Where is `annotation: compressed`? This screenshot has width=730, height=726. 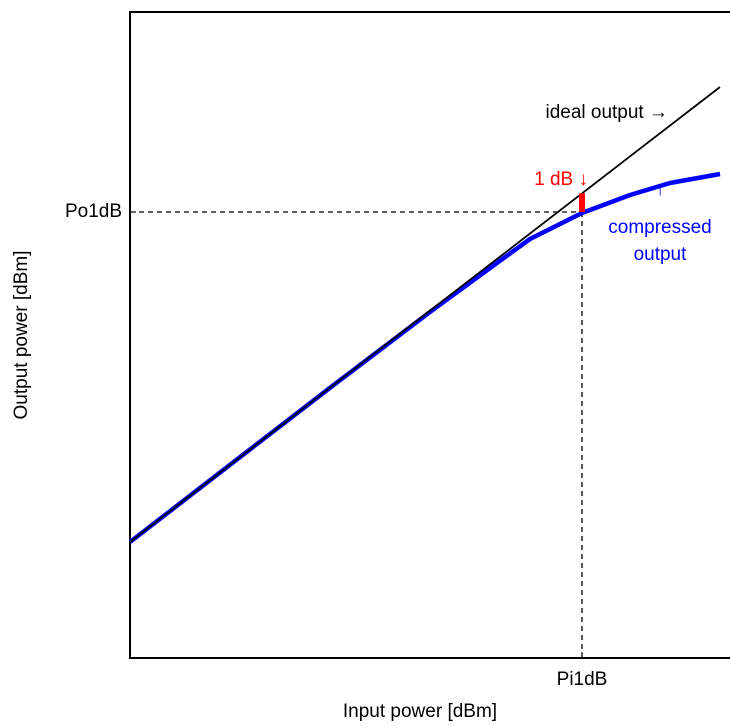
annotation: compressed is located at coordinates (660, 227).